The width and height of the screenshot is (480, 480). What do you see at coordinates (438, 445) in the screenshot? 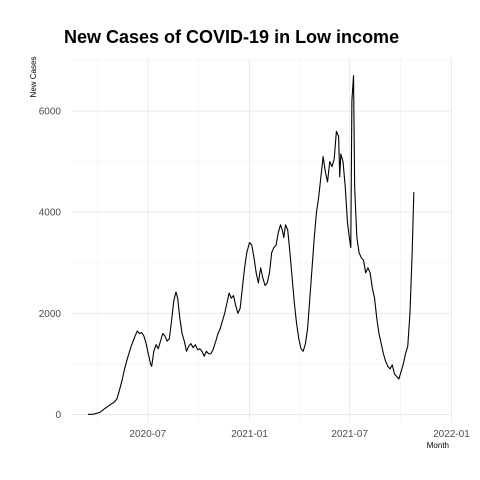
I see `x-axis-label: Month` at bounding box center [438, 445].